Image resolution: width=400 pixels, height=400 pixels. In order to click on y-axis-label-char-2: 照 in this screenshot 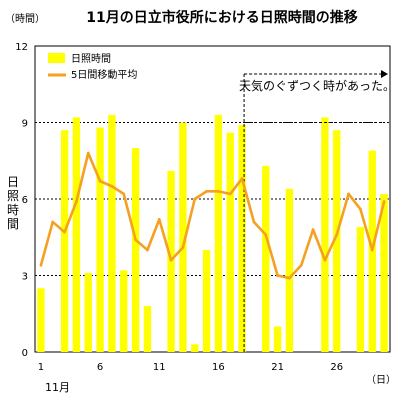, I will do `click(13, 196)`.